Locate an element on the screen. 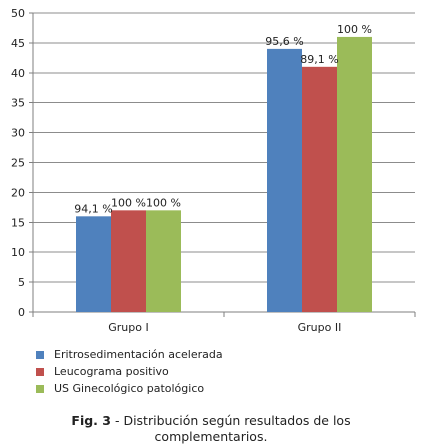 The height and width of the screenshot is (446, 422). y-tick-label: 40 is located at coordinates (18, 73).